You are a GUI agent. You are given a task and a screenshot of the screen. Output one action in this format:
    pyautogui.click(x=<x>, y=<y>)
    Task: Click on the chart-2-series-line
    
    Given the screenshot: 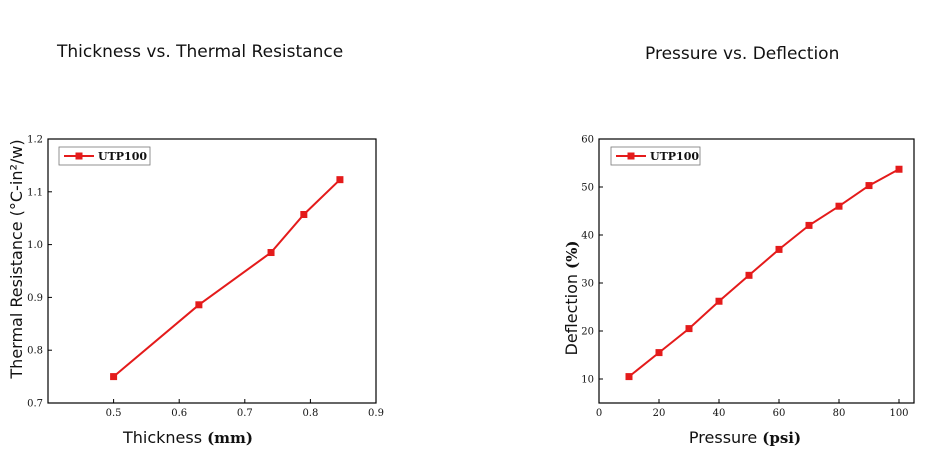 What is the action you would take?
    pyautogui.click(x=764, y=273)
    